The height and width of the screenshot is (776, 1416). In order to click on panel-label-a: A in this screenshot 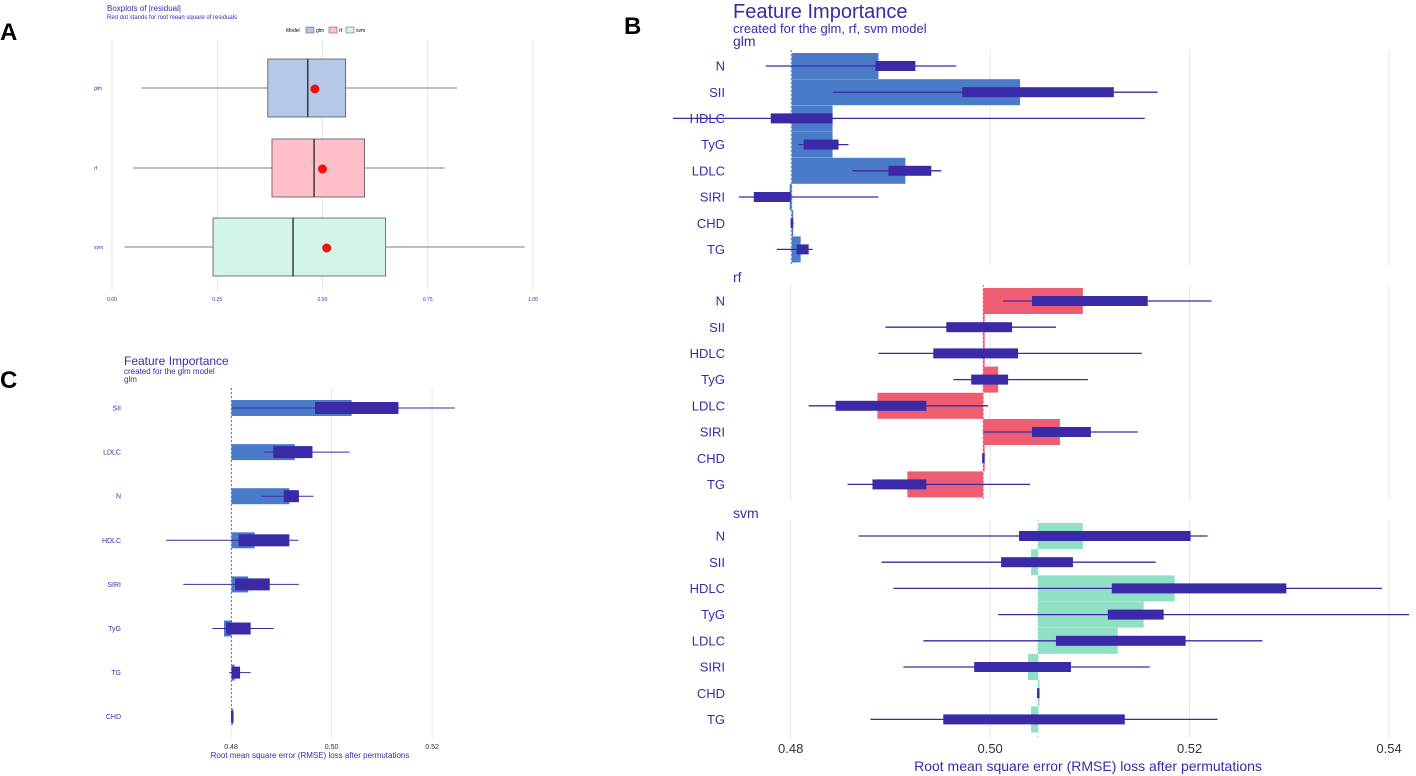, I will do `click(8, 32)`.